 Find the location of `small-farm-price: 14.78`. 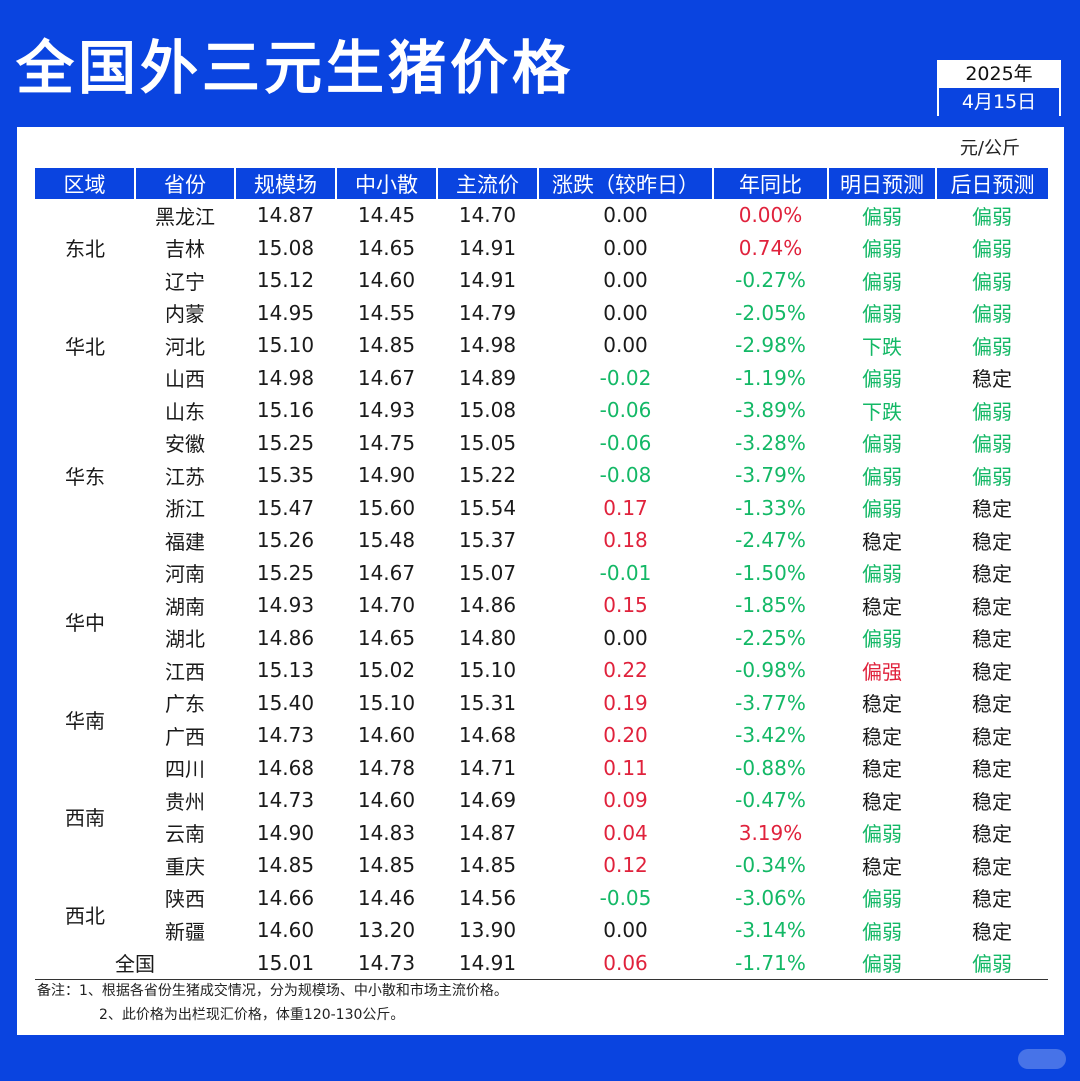

small-farm-price: 14.78 is located at coordinates (386, 767).